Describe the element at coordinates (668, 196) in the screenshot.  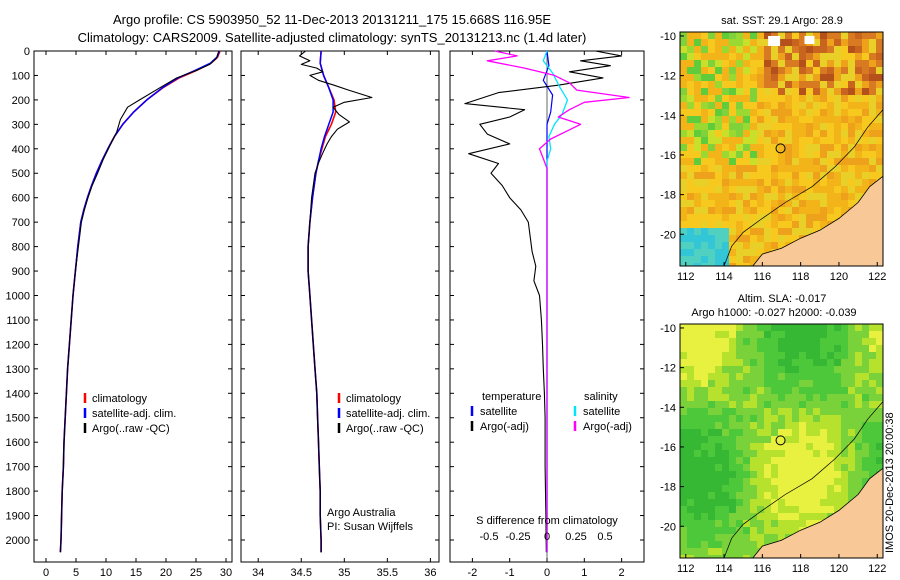
I see `y-tick-label: -18` at that location.